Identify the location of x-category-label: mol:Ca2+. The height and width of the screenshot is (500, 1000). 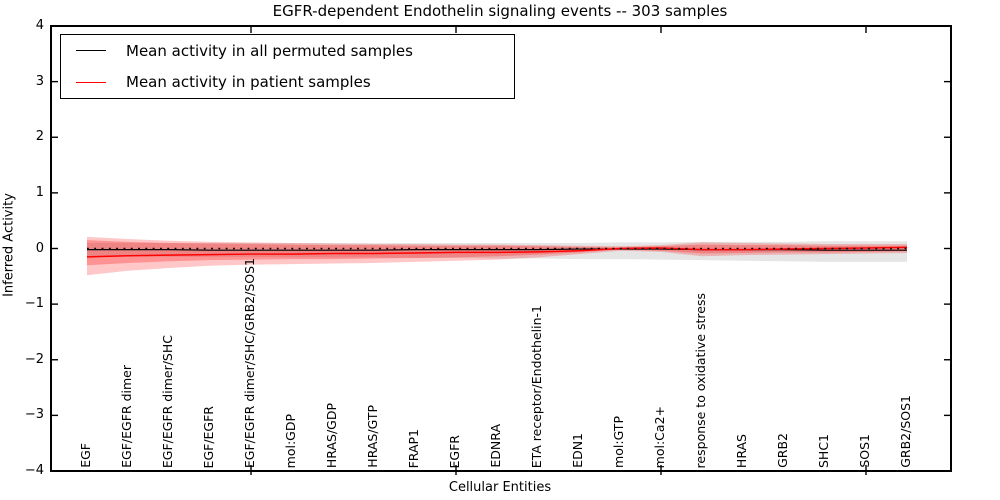
(659, 436).